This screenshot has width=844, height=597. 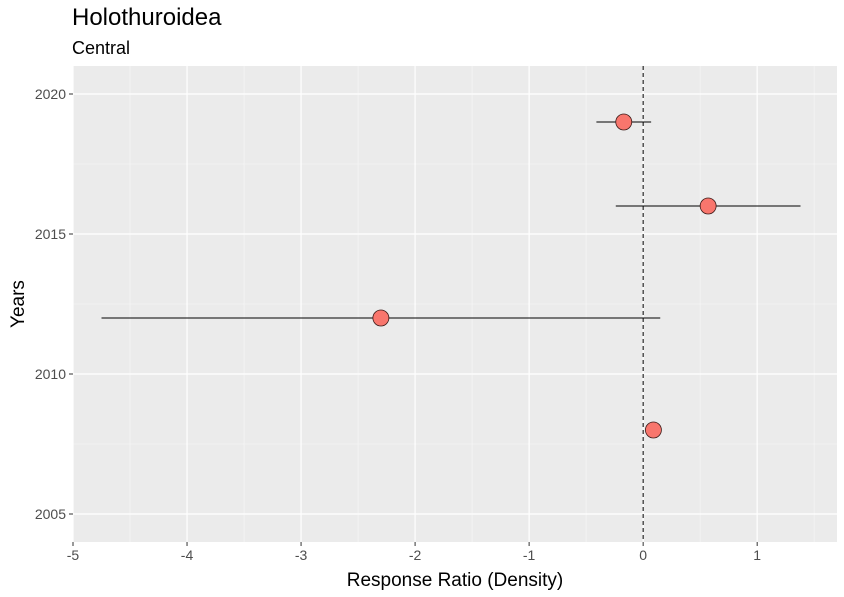 I want to click on y-tick-label: 2005, so click(x=50, y=514).